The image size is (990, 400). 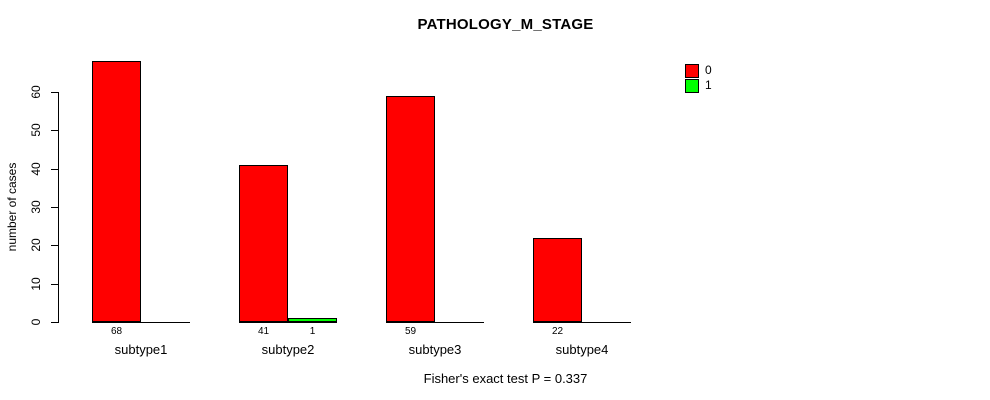 I want to click on bar-count-label: 68, so click(x=116, y=331).